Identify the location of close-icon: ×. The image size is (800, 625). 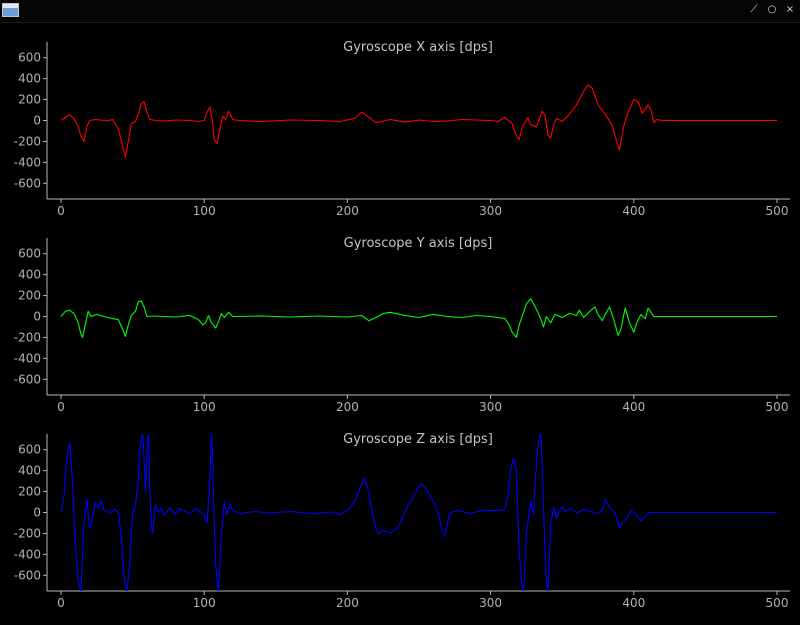
(790, 9).